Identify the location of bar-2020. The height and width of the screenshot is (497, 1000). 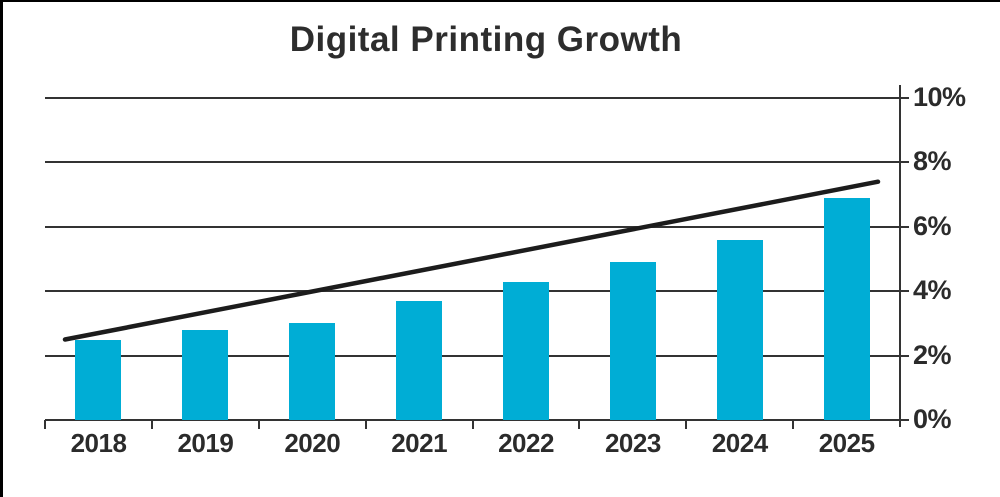
(312, 371).